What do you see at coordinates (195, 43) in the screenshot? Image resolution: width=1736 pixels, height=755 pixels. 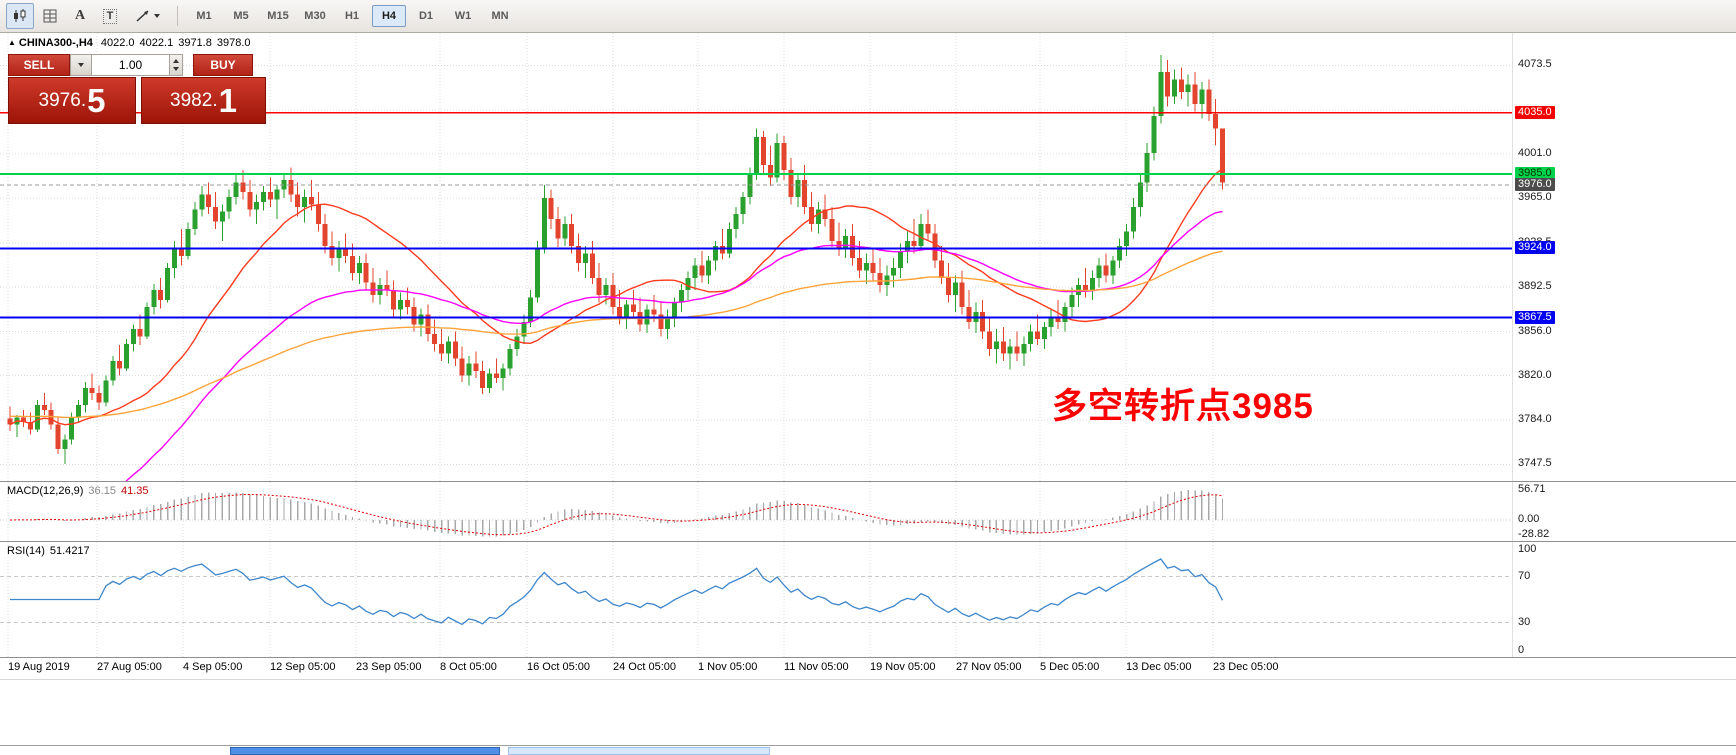 I see `ohlc-low: 3971.8` at bounding box center [195, 43].